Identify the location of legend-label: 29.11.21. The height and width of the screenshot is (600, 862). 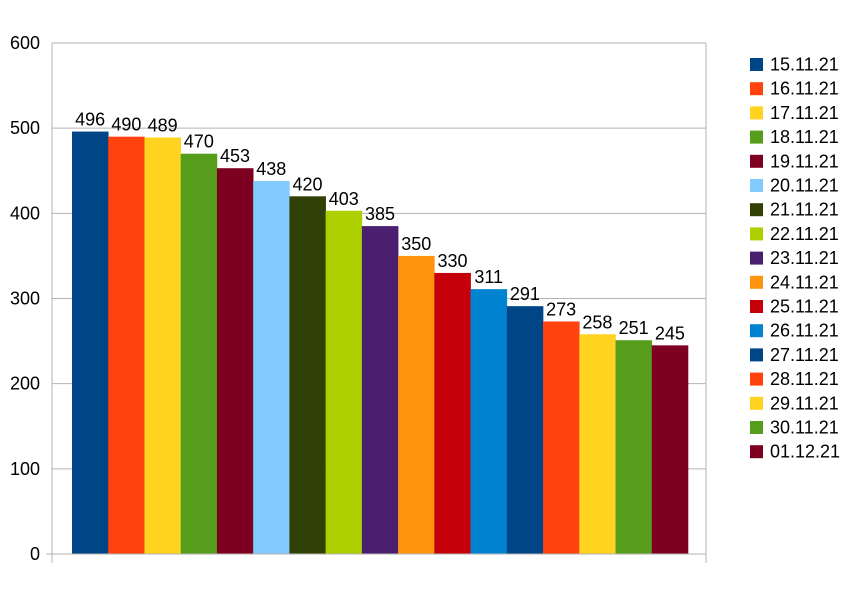
(804, 403).